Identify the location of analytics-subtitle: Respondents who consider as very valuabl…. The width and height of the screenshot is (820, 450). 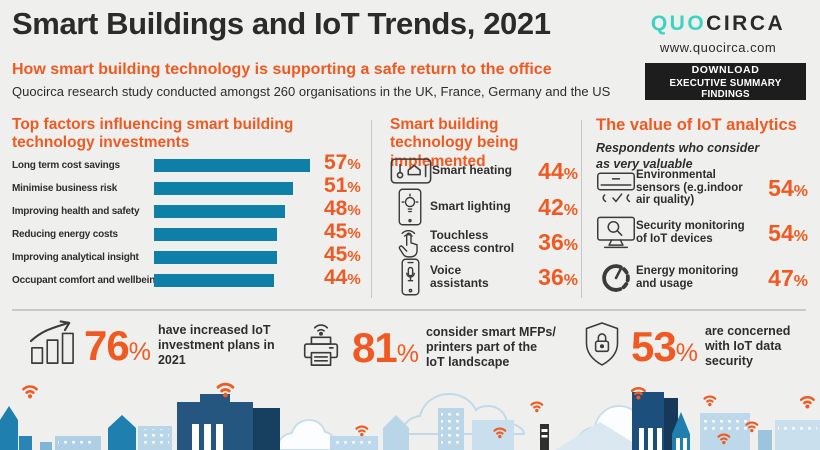
(678, 156).